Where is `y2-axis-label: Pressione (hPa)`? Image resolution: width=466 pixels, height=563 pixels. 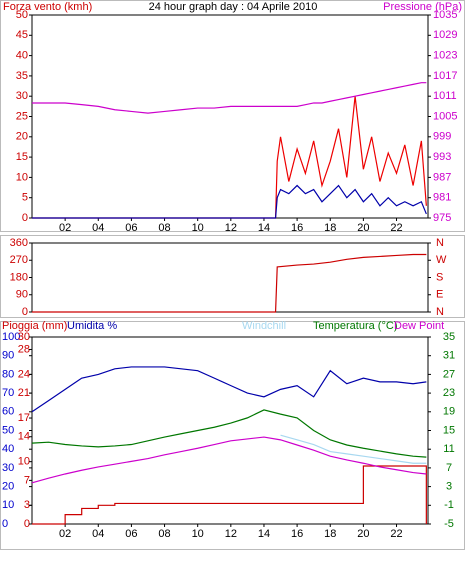 y2-axis-label: Pressione (hPa) is located at coordinates (422, 7).